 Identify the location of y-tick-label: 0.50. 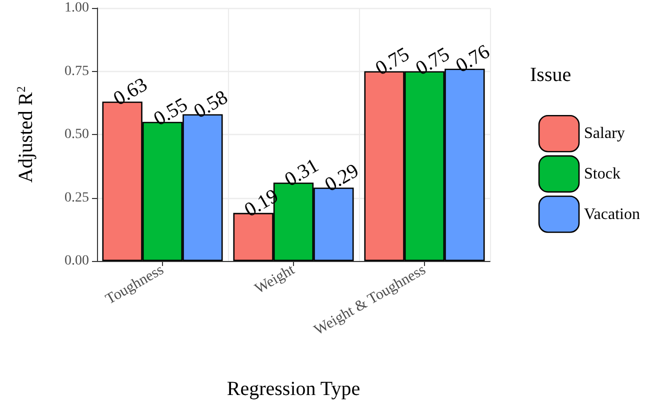
(76, 134).